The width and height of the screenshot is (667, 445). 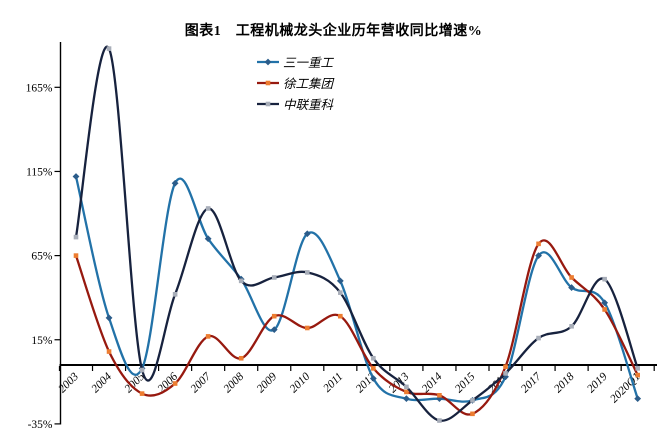 I want to click on x-tick-label: 2010, so click(x=300, y=382).